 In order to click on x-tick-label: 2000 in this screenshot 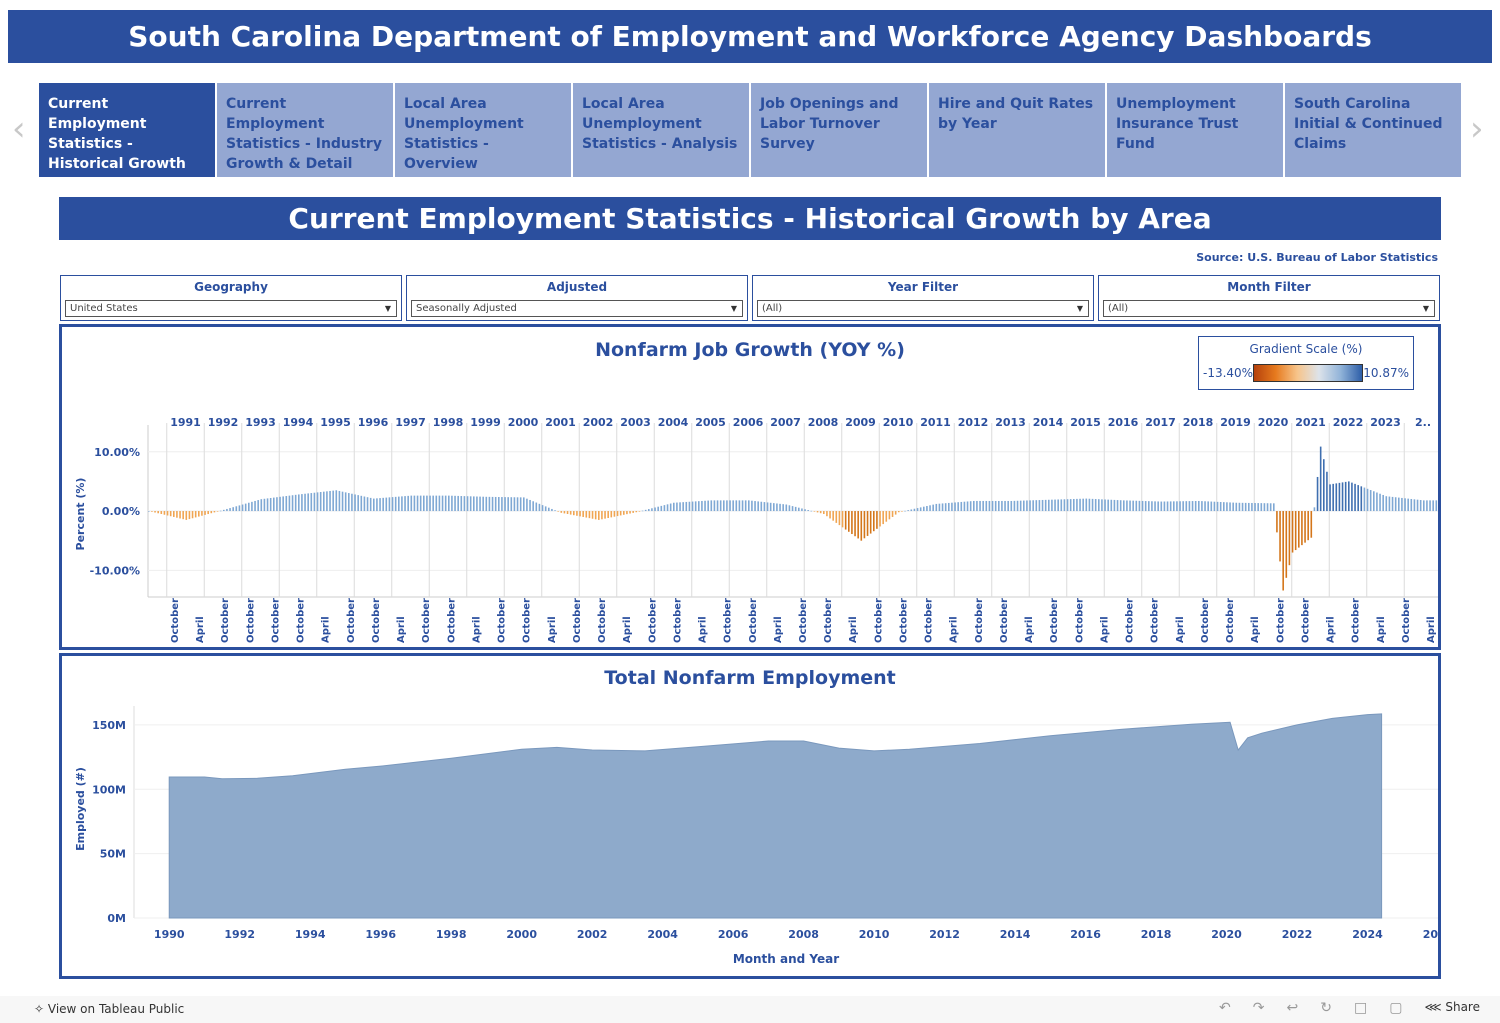, I will do `click(521, 934)`.